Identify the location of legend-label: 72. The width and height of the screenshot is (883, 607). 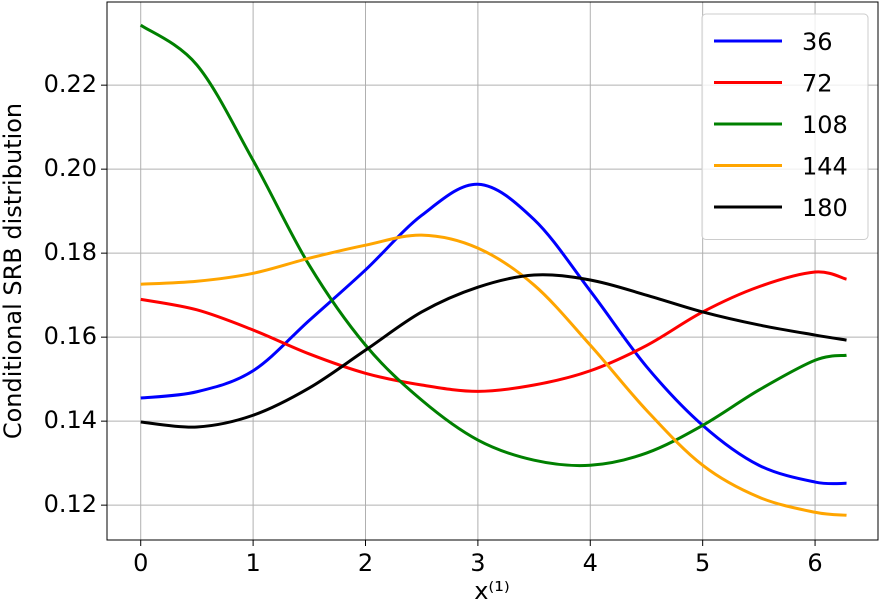
(817, 84).